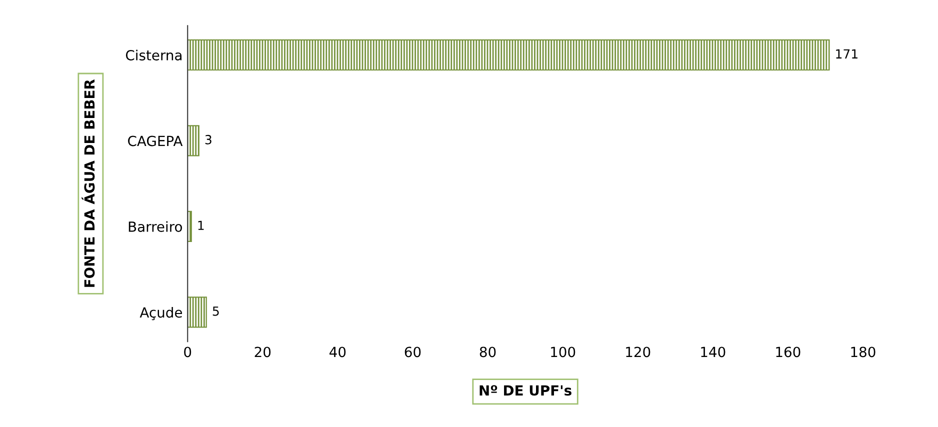 The image size is (938, 427). I want to click on x-tick-label: 160, so click(788, 352).